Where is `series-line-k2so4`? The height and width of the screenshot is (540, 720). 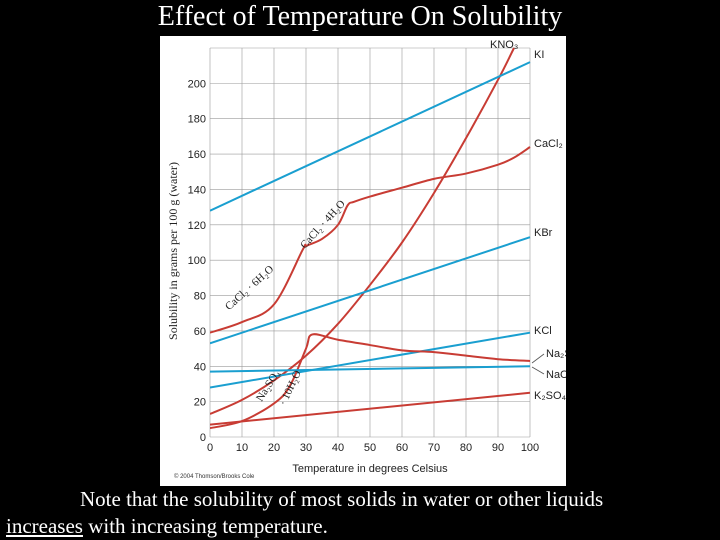 series-line-k2so4 is located at coordinates (370, 408).